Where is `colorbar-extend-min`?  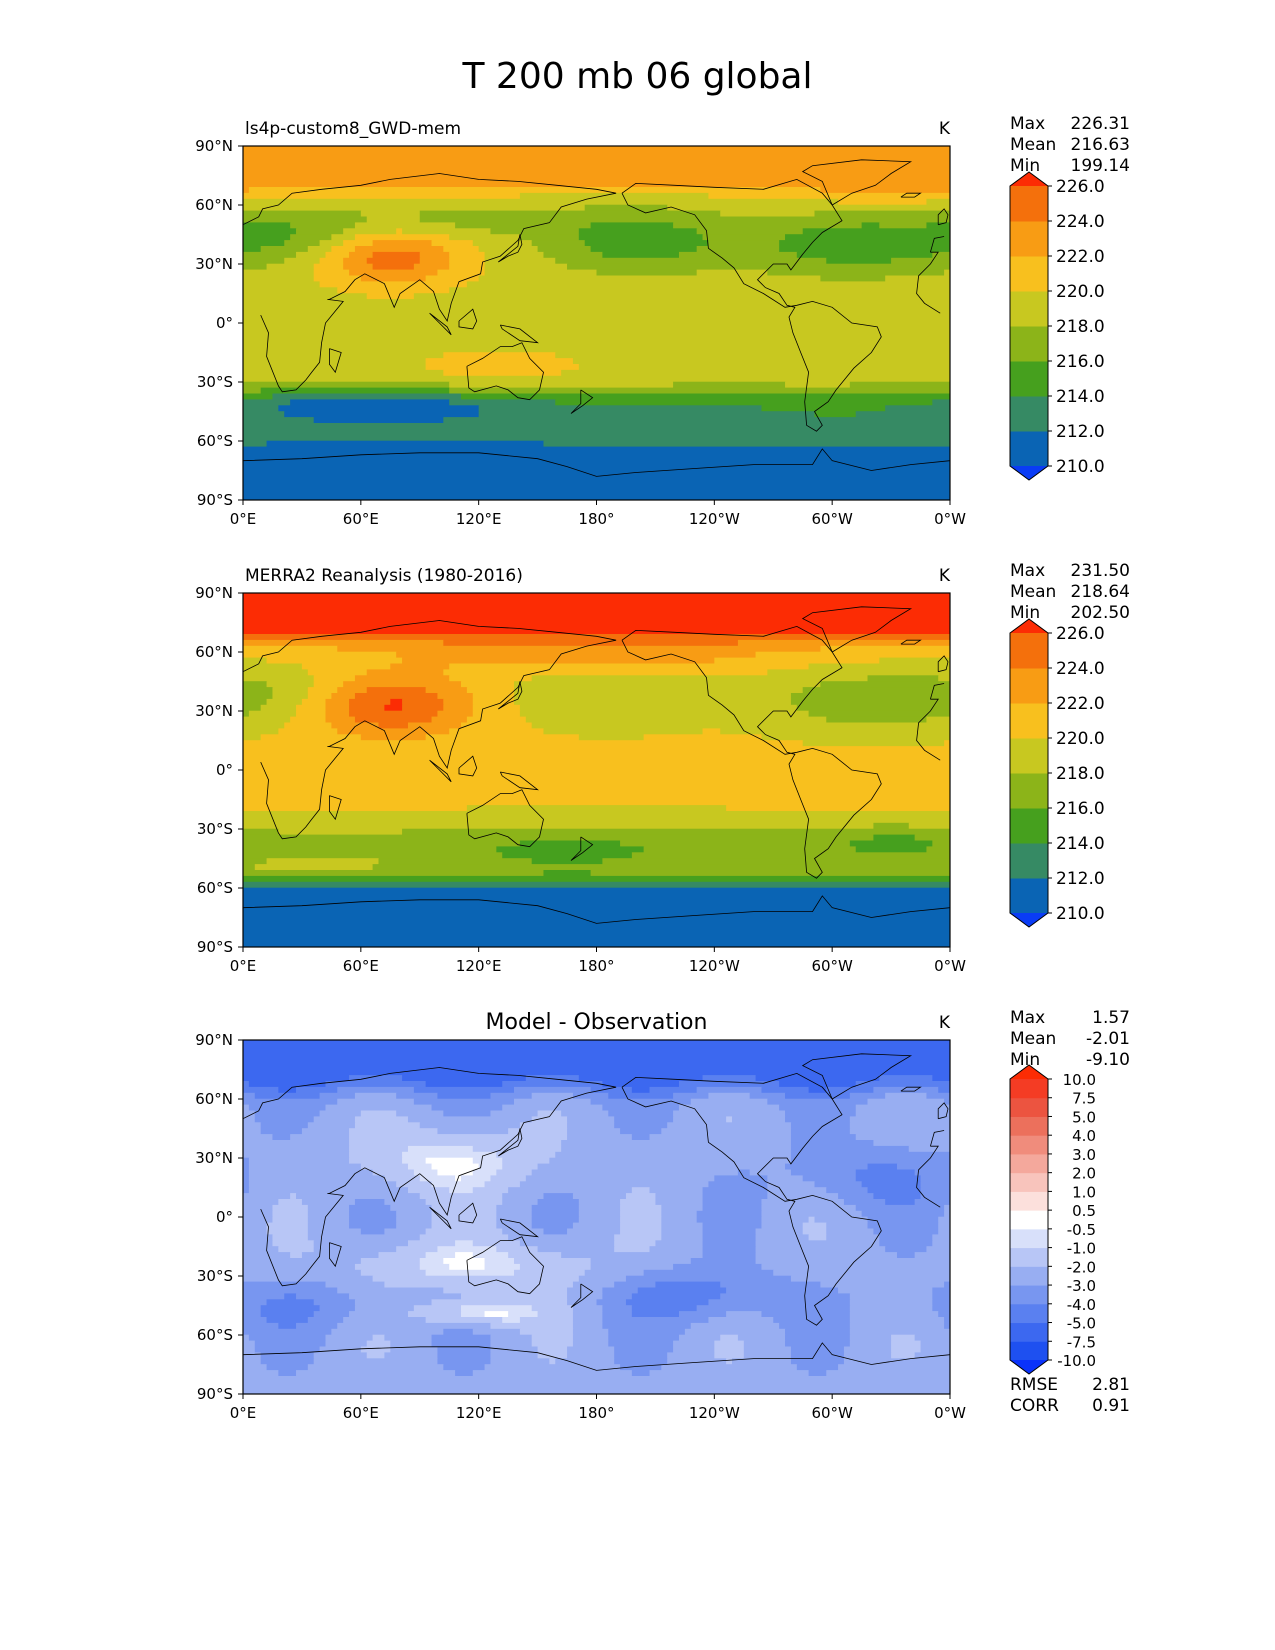 colorbar-extend-min is located at coordinates (1029, 920).